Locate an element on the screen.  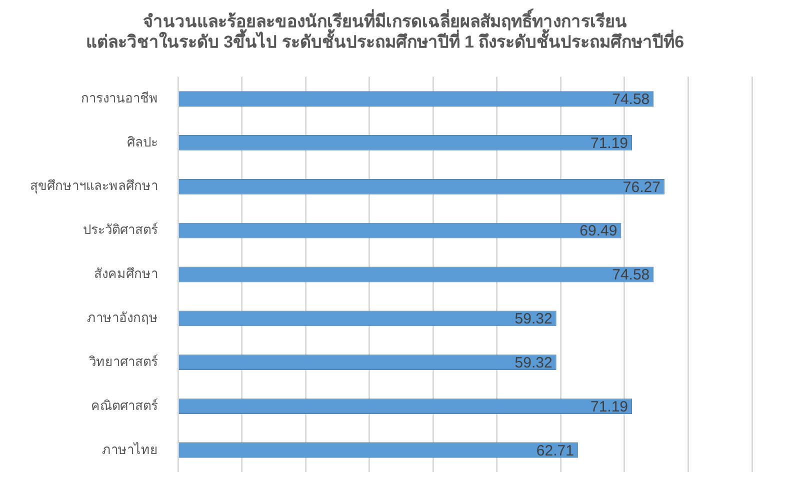
data-label: 69.49 is located at coordinates (599, 231).